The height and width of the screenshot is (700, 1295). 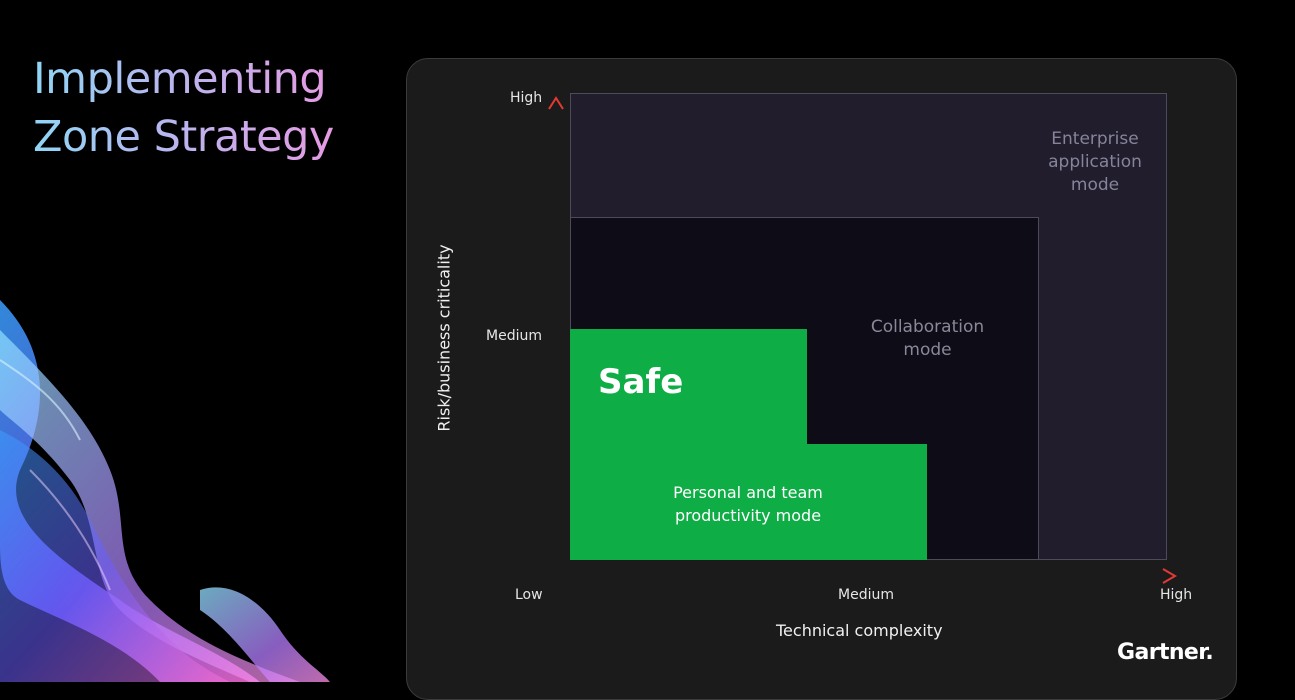 I want to click on x-tick-high: High, so click(x=1176, y=595).